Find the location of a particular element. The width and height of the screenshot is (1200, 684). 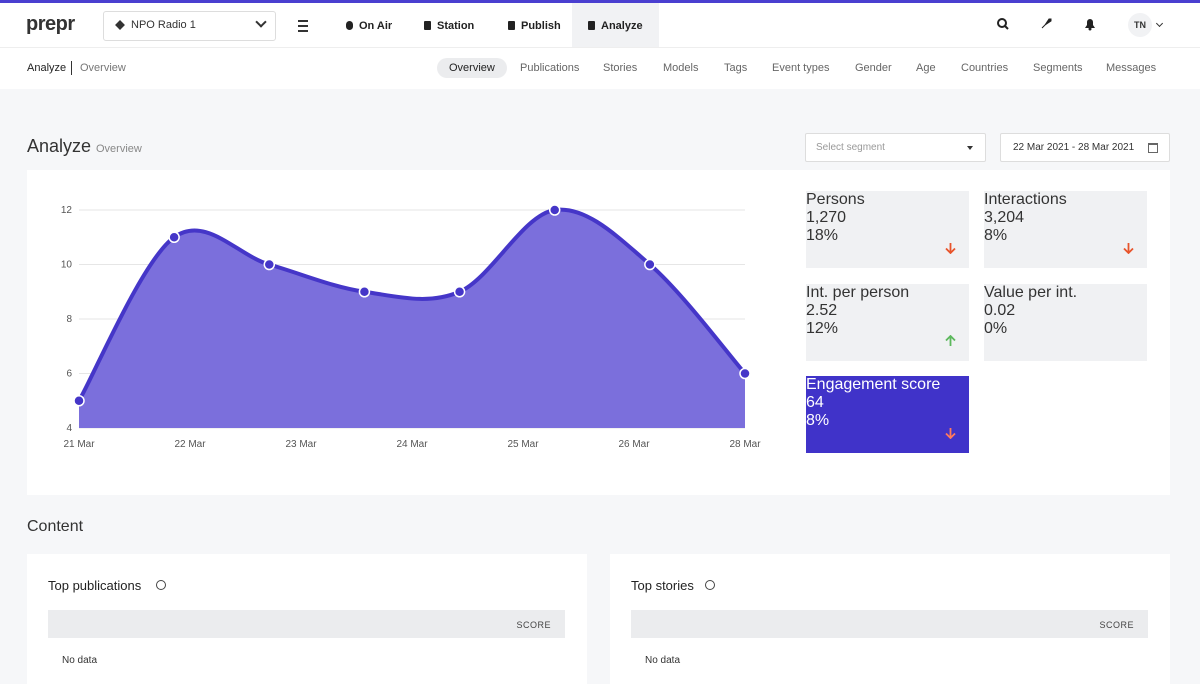

segment-select: Select segment is located at coordinates (895, 147).